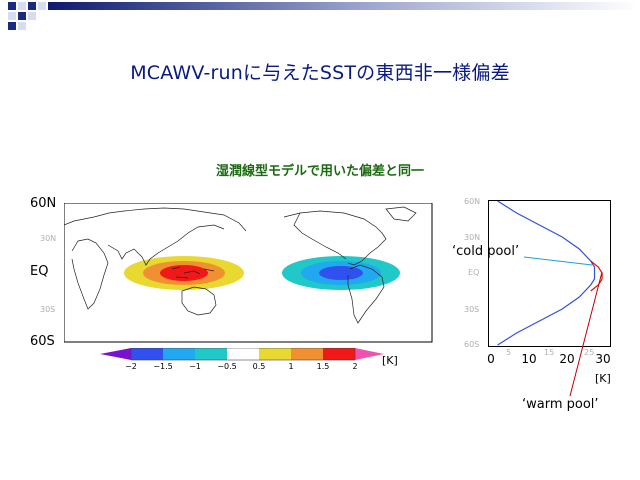 The height and width of the screenshot is (480, 640). Describe the element at coordinates (259, 366) in the screenshot. I see `colorbar-tick-5: 0.5` at that location.